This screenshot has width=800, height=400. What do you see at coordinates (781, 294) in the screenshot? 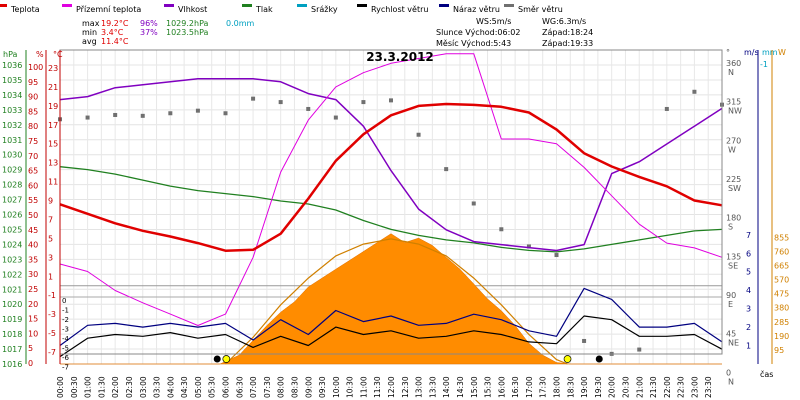
I see `w-tick-label: 475` at bounding box center [781, 294].